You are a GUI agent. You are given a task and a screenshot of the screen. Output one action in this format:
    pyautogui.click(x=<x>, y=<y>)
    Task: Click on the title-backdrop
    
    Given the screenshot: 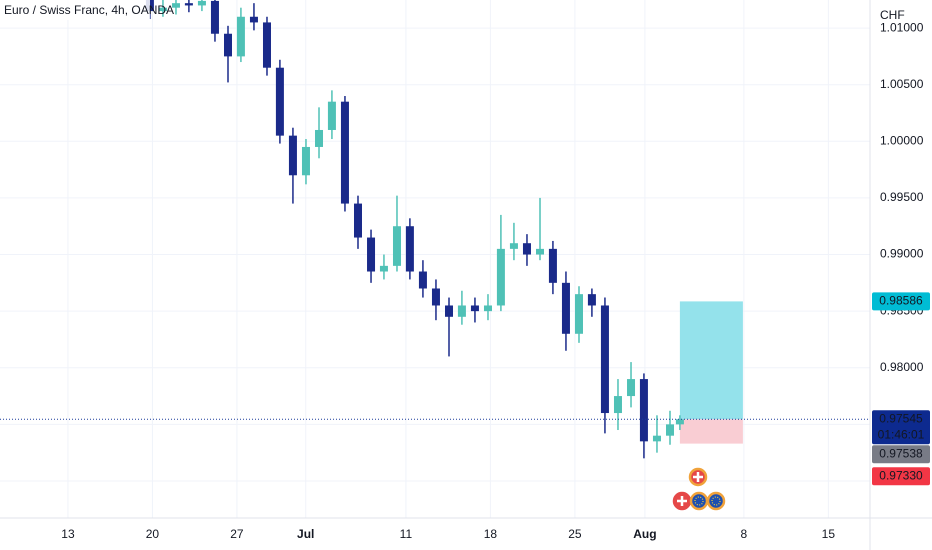 What is the action you would take?
    pyautogui.click(x=75, y=10)
    